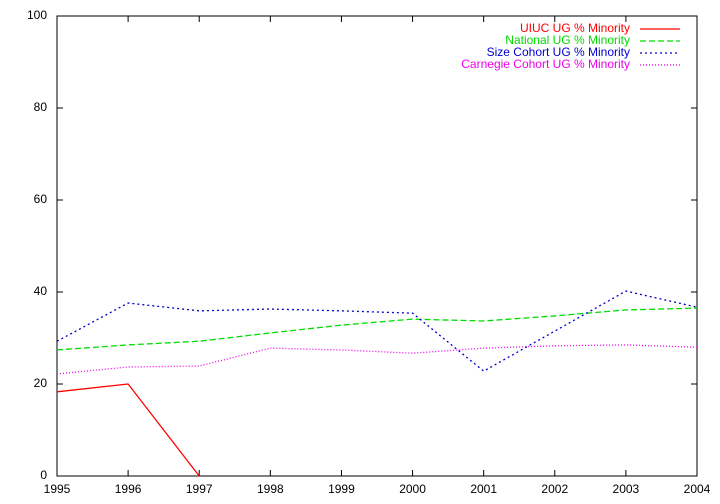 The width and height of the screenshot is (720, 504). What do you see at coordinates (128, 489) in the screenshot?
I see `x-tick-label: 1996` at bounding box center [128, 489].